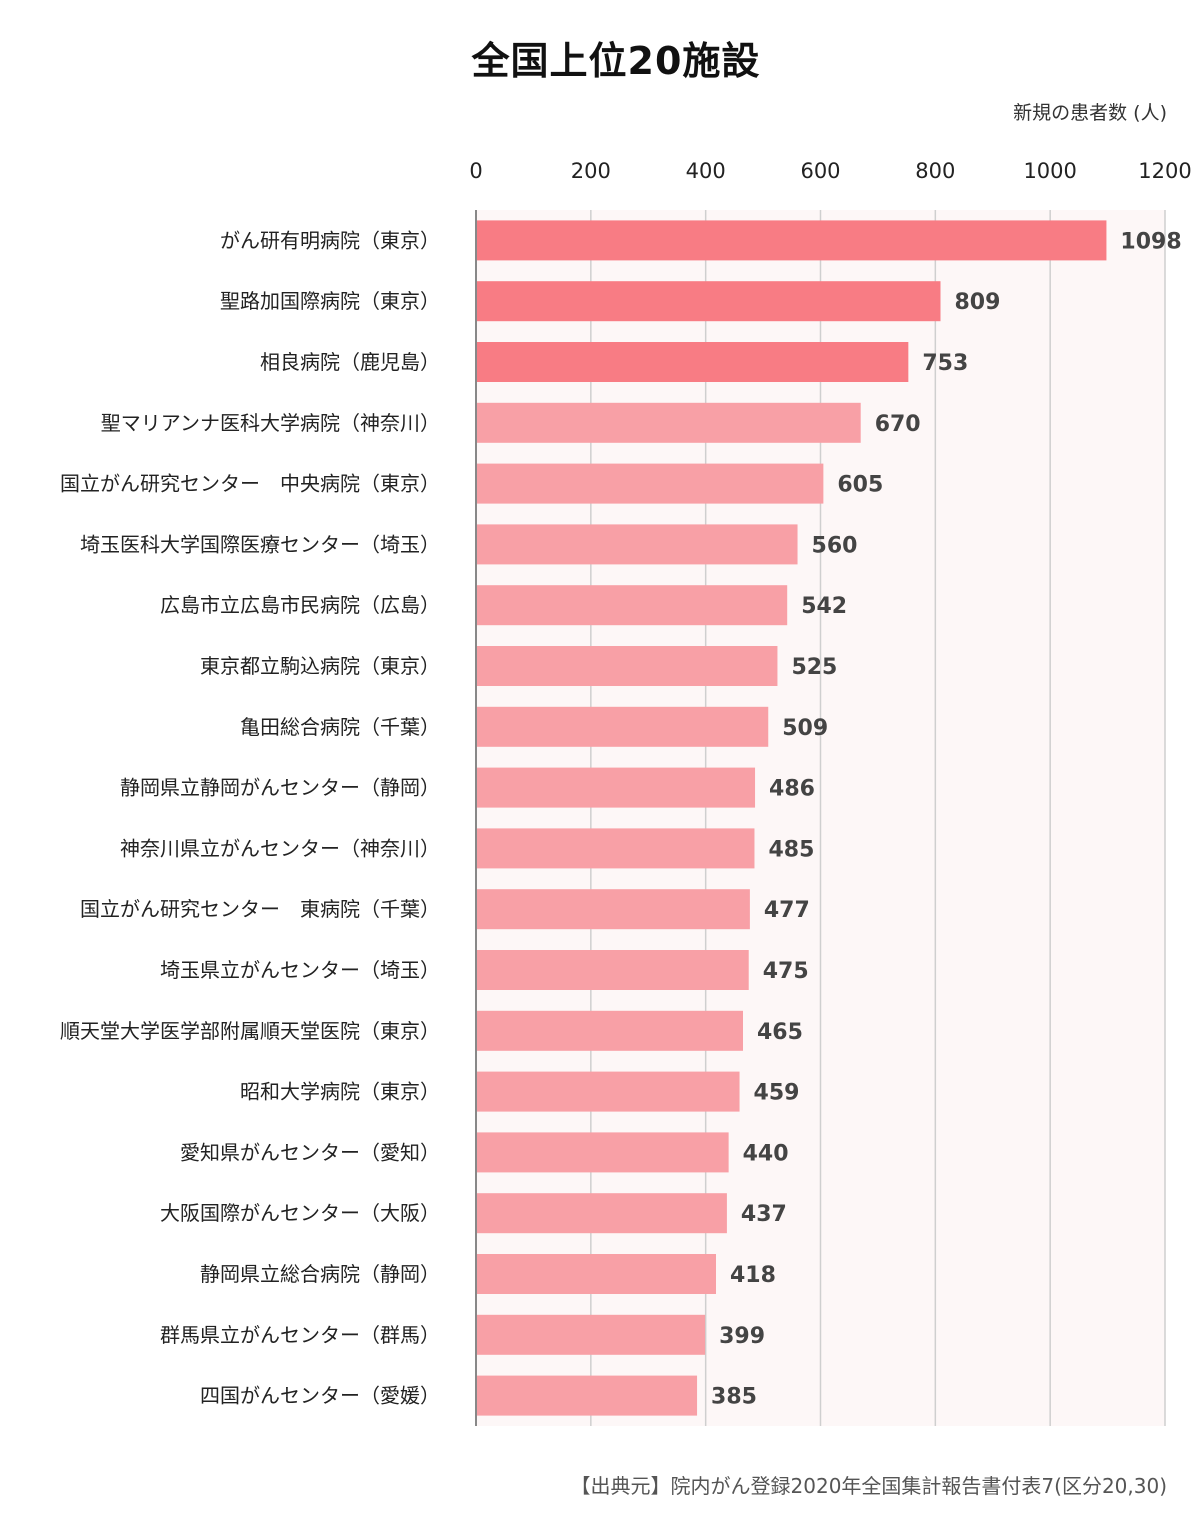  Describe the element at coordinates (820, 171) in the screenshot. I see `x-tick-label: 600` at that location.